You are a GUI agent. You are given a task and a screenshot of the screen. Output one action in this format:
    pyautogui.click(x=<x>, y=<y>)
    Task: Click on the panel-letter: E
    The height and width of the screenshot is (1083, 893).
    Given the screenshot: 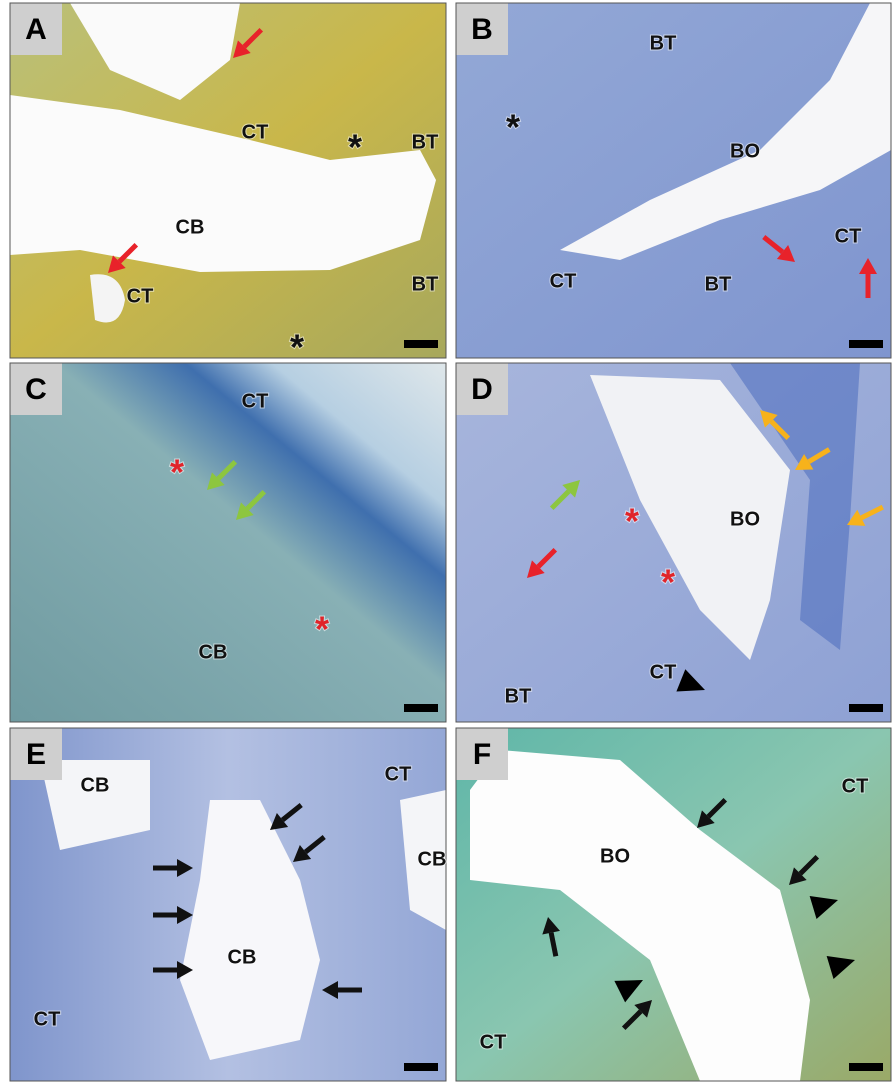 What is the action you would take?
    pyautogui.click(x=36, y=754)
    